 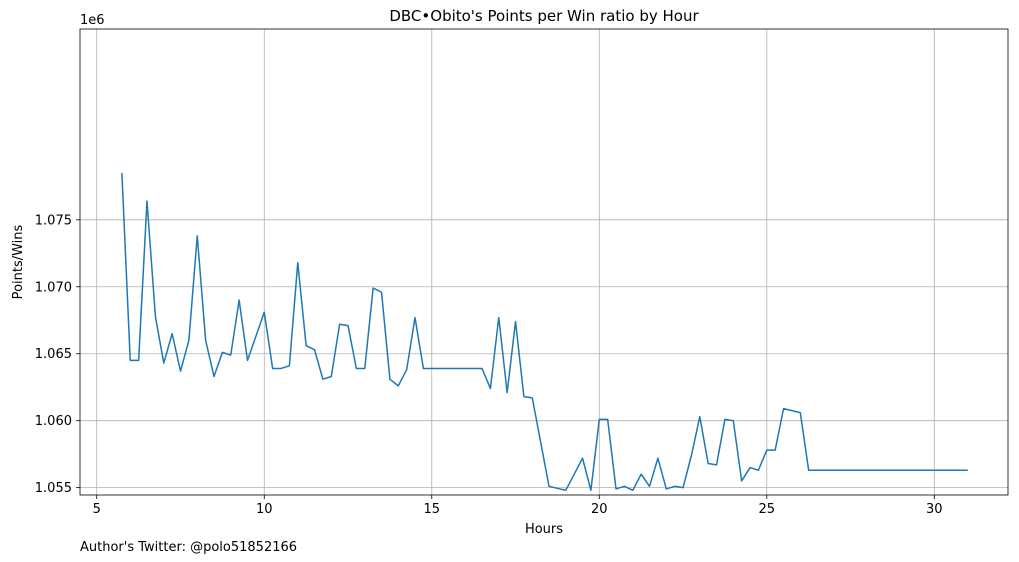 What do you see at coordinates (53, 287) in the screenshot?
I see `y-tick-label: 1.070` at bounding box center [53, 287].